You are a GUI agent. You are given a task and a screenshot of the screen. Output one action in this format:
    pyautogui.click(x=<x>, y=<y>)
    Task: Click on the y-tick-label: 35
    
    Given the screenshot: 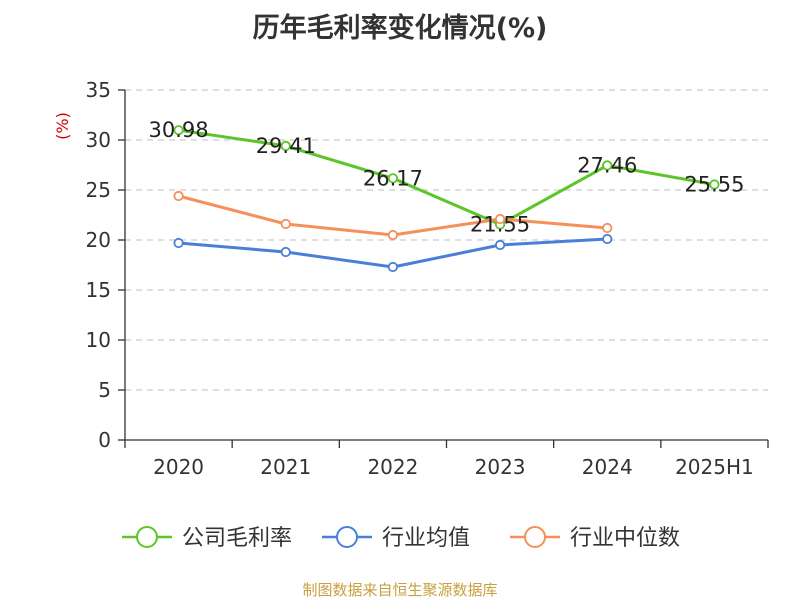 What is the action you would take?
    pyautogui.click(x=98, y=90)
    